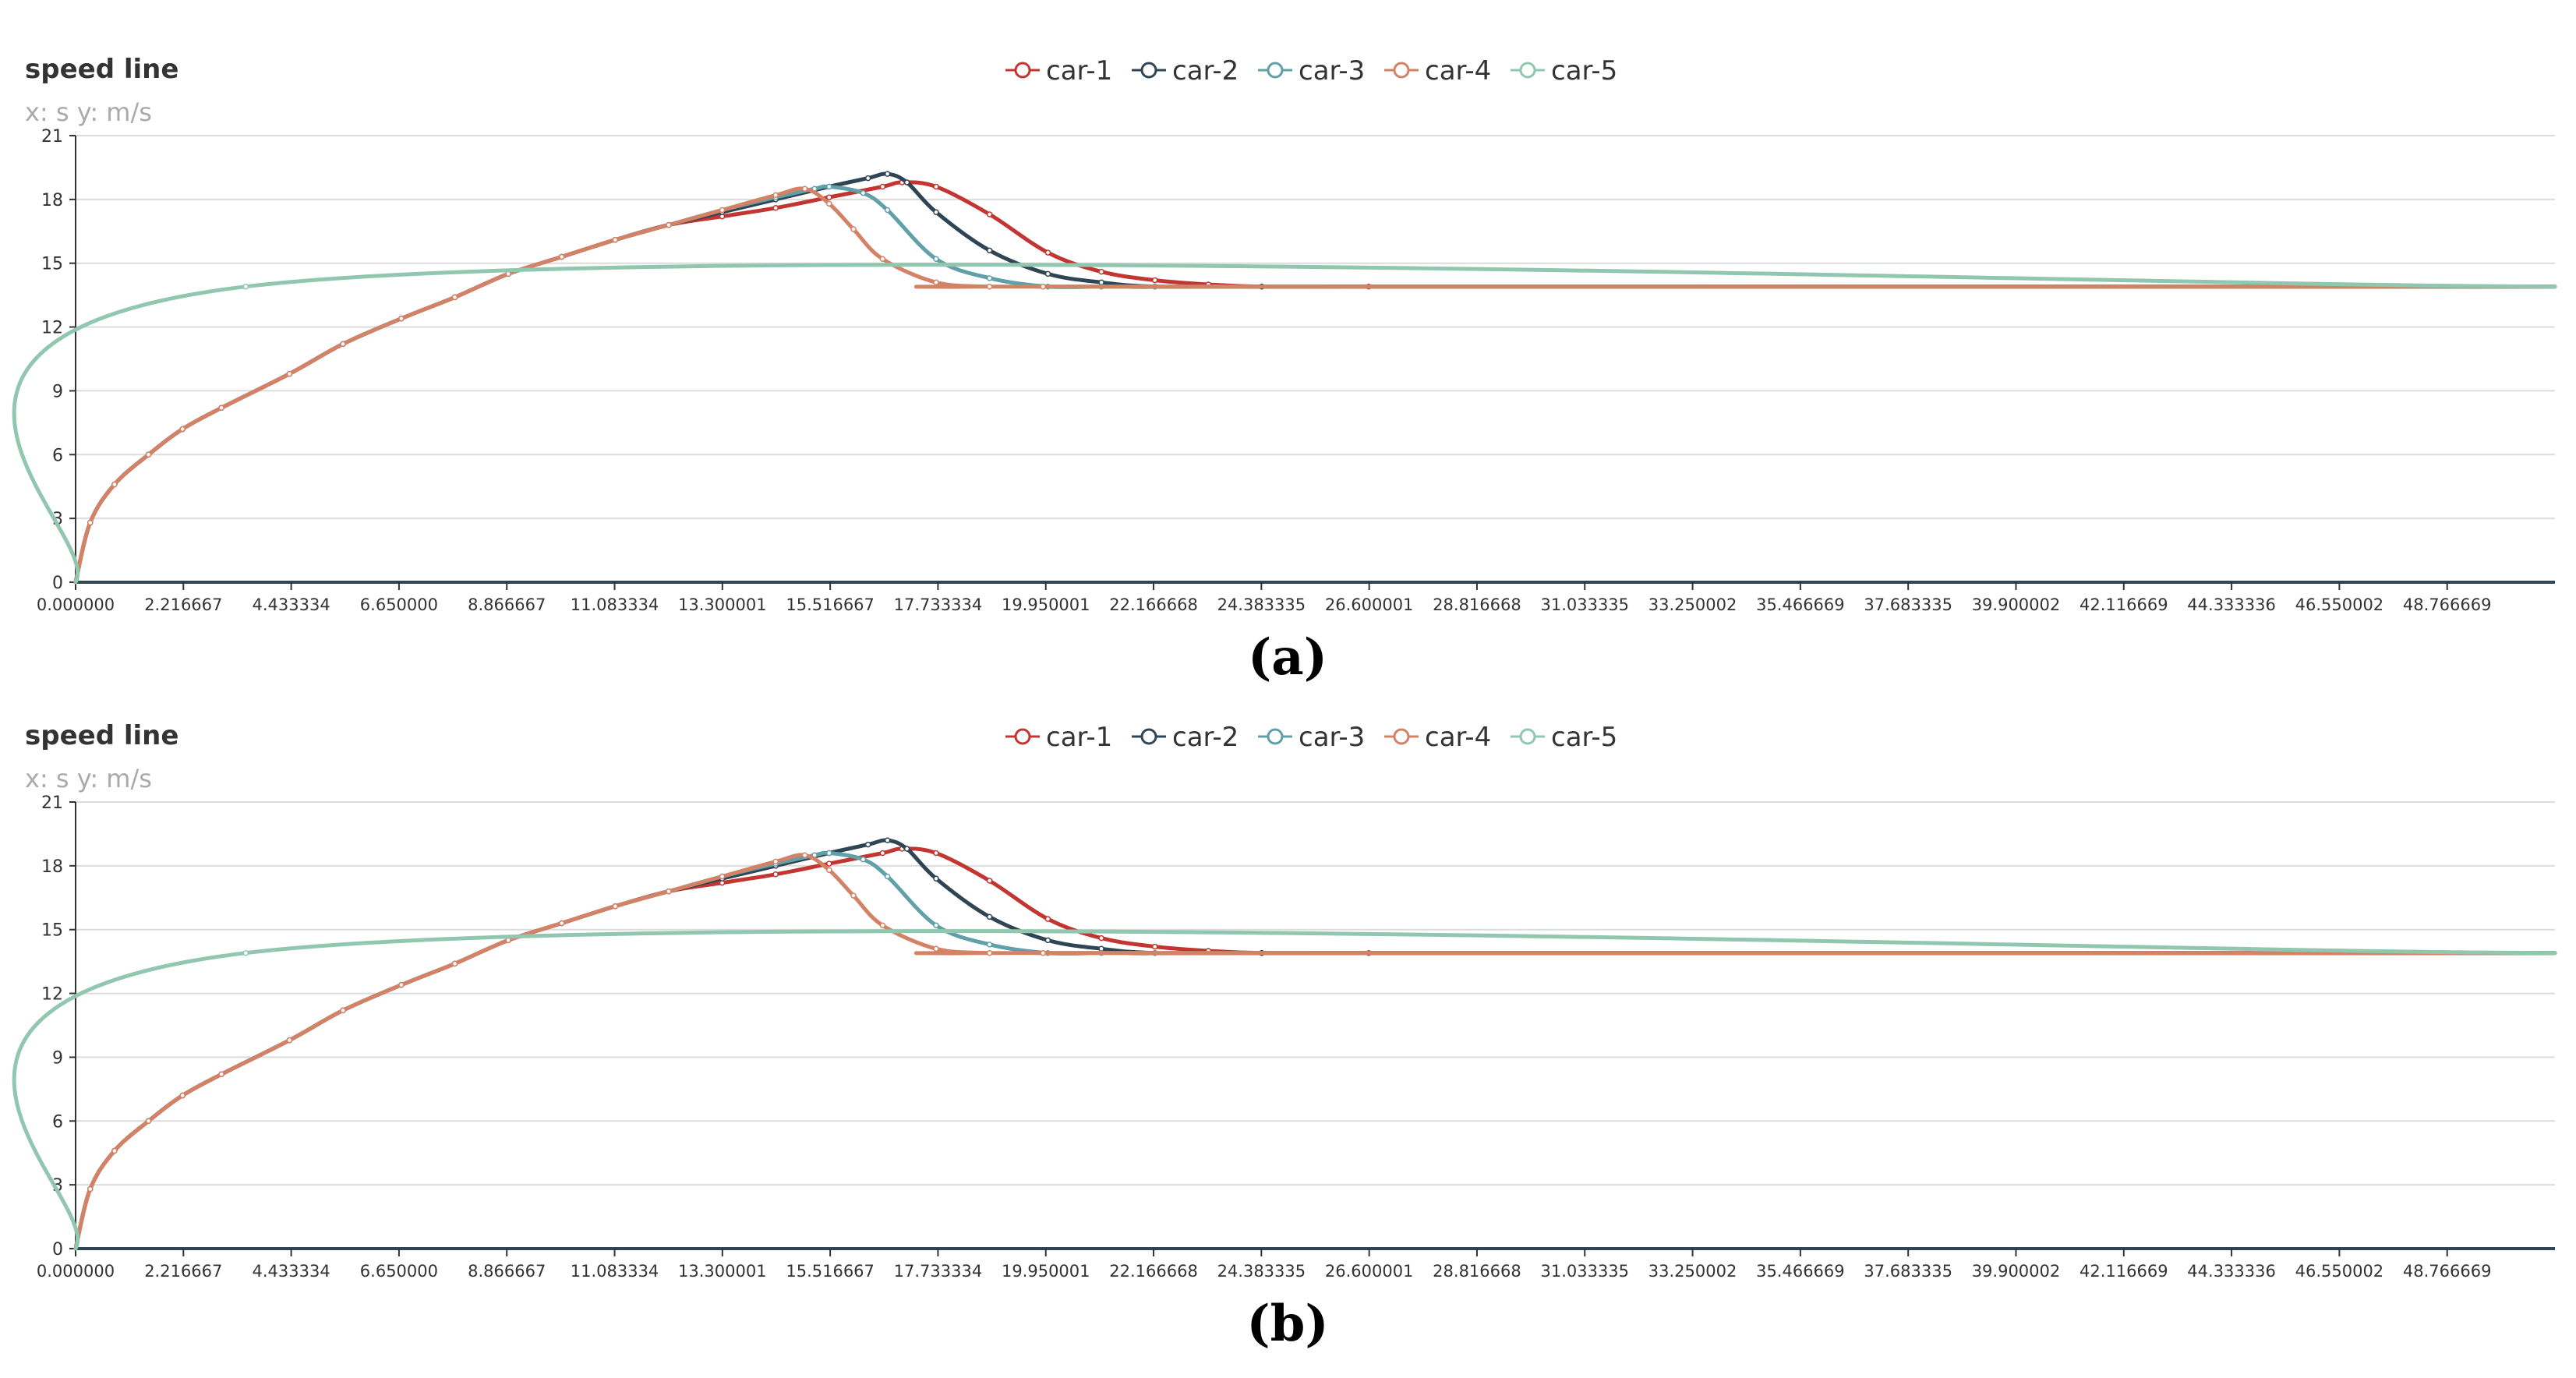 This screenshot has width=2576, height=1378. Describe the element at coordinates (52, 803) in the screenshot. I see `y-tick-label: 21` at that location.